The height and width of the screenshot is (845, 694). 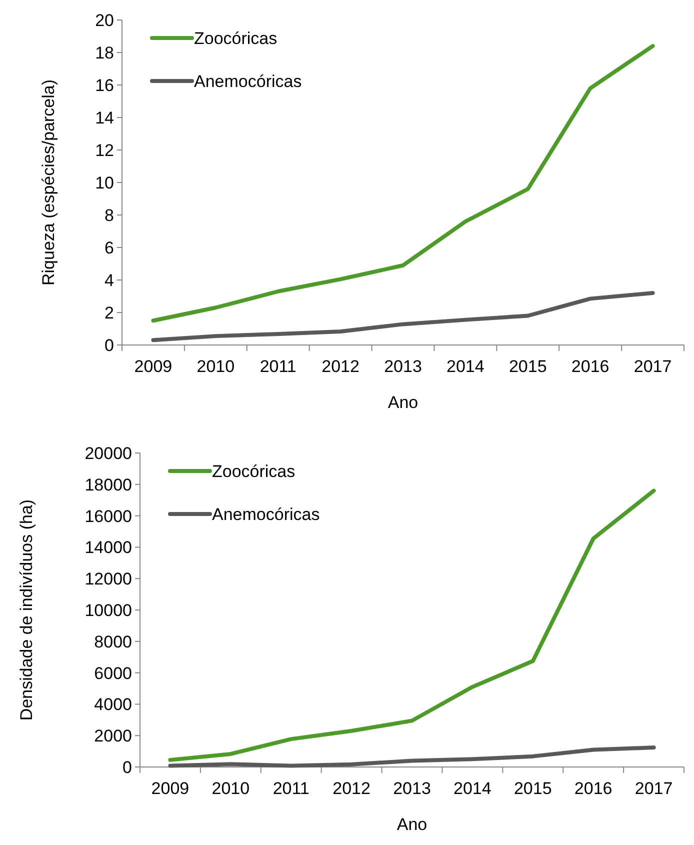 What do you see at coordinates (113, 736) in the screenshot?
I see `y-tick-label: 2000` at bounding box center [113, 736].